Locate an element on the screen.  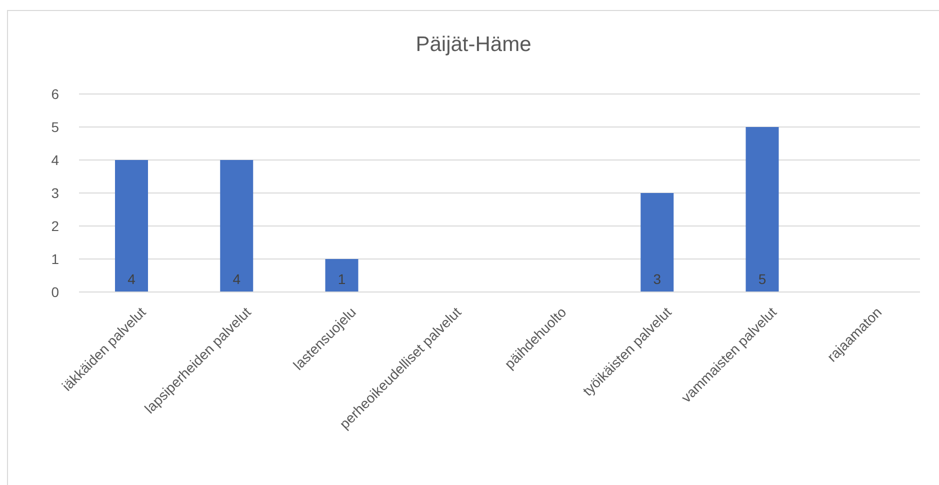
y-tick-label: 0 is located at coordinates (55, 292).